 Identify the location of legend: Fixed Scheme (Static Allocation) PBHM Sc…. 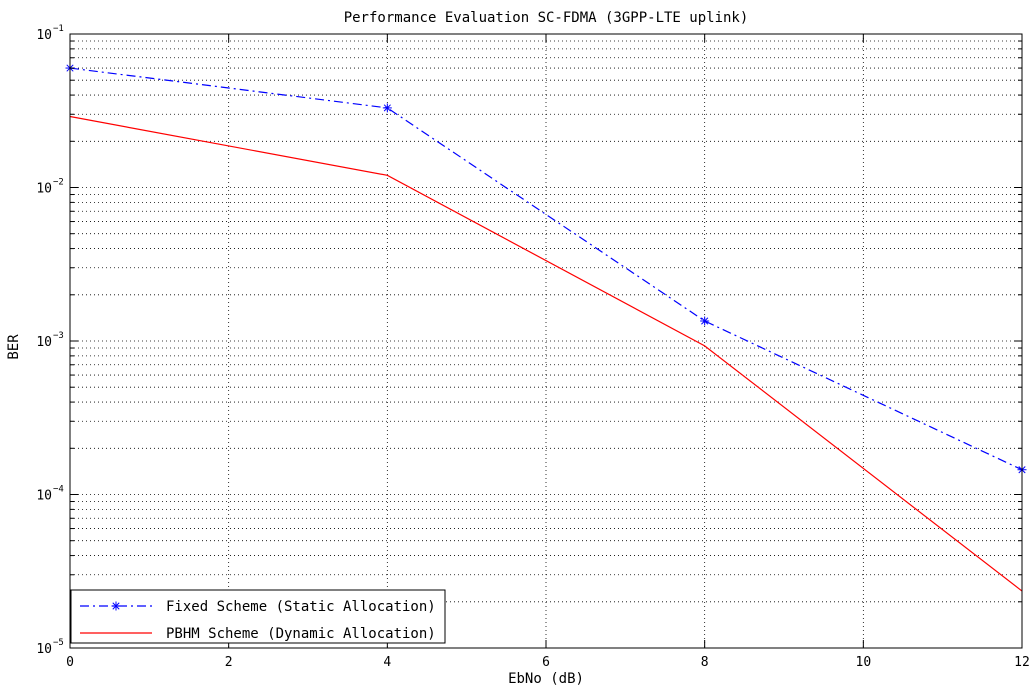
(258, 616).